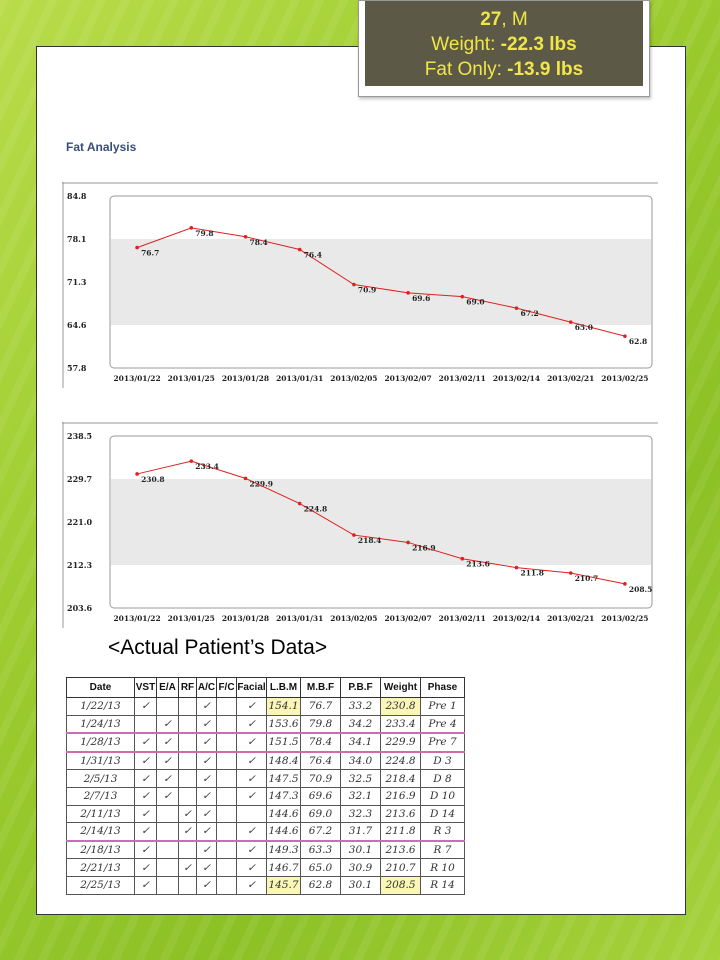 The height and width of the screenshot is (960, 720). What do you see at coordinates (442, 706) in the screenshot?
I see `table-cell: Pre 1` at bounding box center [442, 706].